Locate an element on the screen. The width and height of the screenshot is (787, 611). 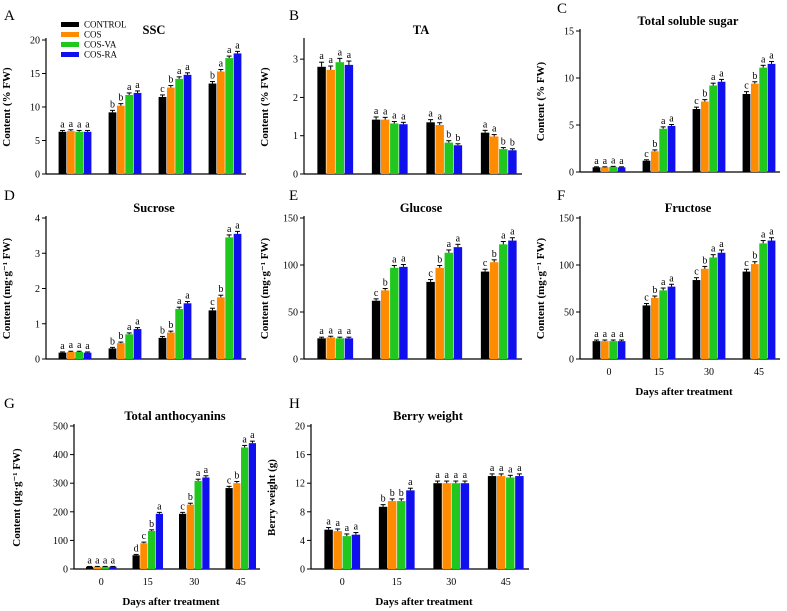
legend-item-cos-ra: COS-RA is located at coordinates (89, 55).